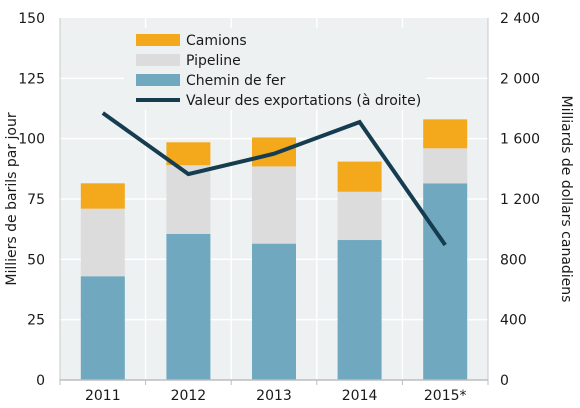 This screenshot has height=408, width=580. I want to click on right-tick-label: 1 200, so click(520, 200).